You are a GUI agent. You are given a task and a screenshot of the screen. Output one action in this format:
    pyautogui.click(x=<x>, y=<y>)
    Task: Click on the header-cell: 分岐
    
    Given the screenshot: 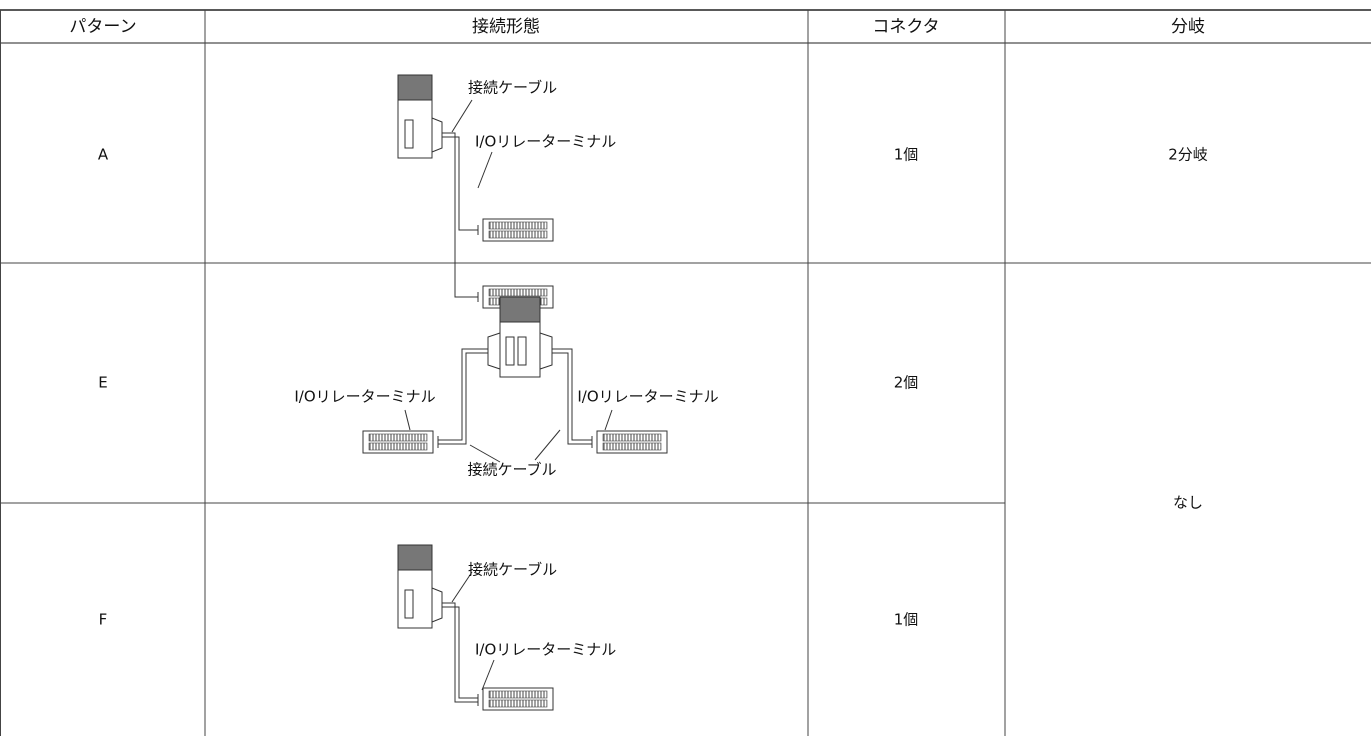 What is the action you would take?
    pyautogui.click(x=1188, y=27)
    